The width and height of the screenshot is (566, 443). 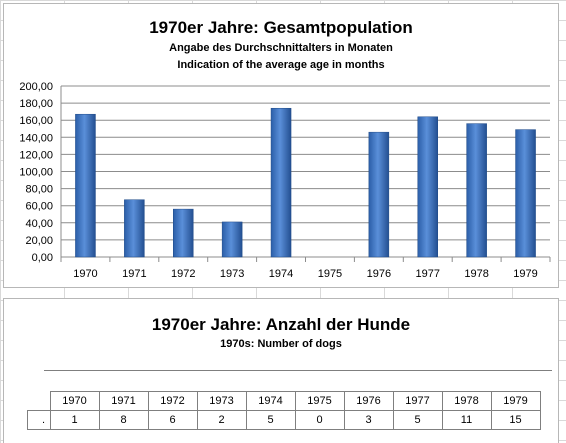 What do you see at coordinates (221, 401) in the screenshot?
I see `table-header-cell: 1973` at bounding box center [221, 401].